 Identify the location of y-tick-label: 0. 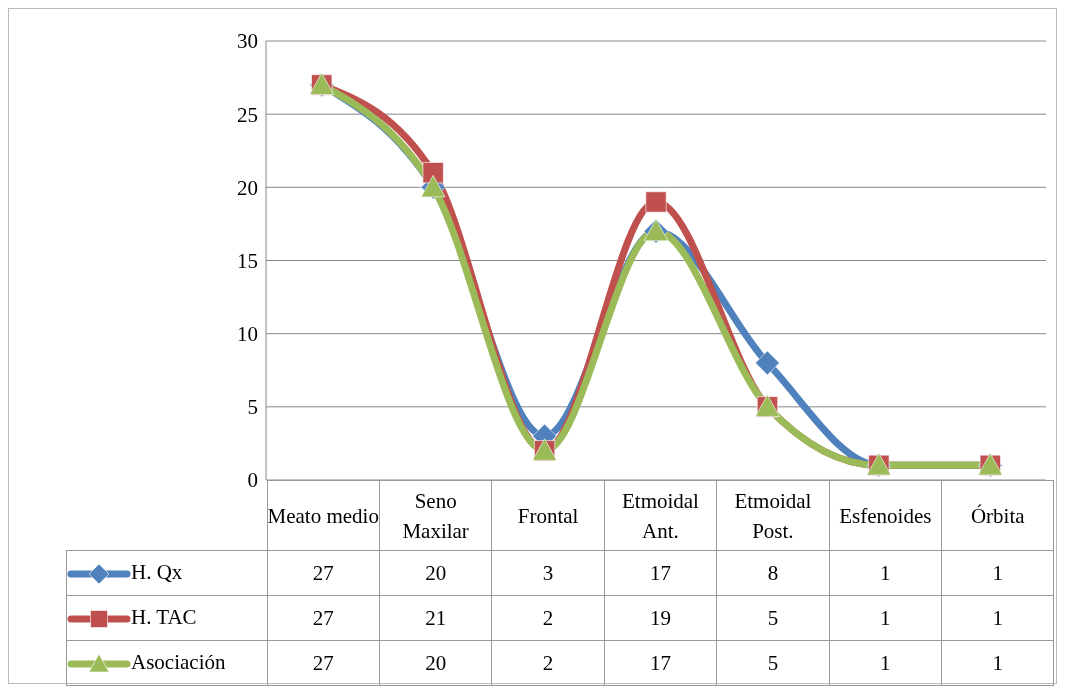
(252, 480).